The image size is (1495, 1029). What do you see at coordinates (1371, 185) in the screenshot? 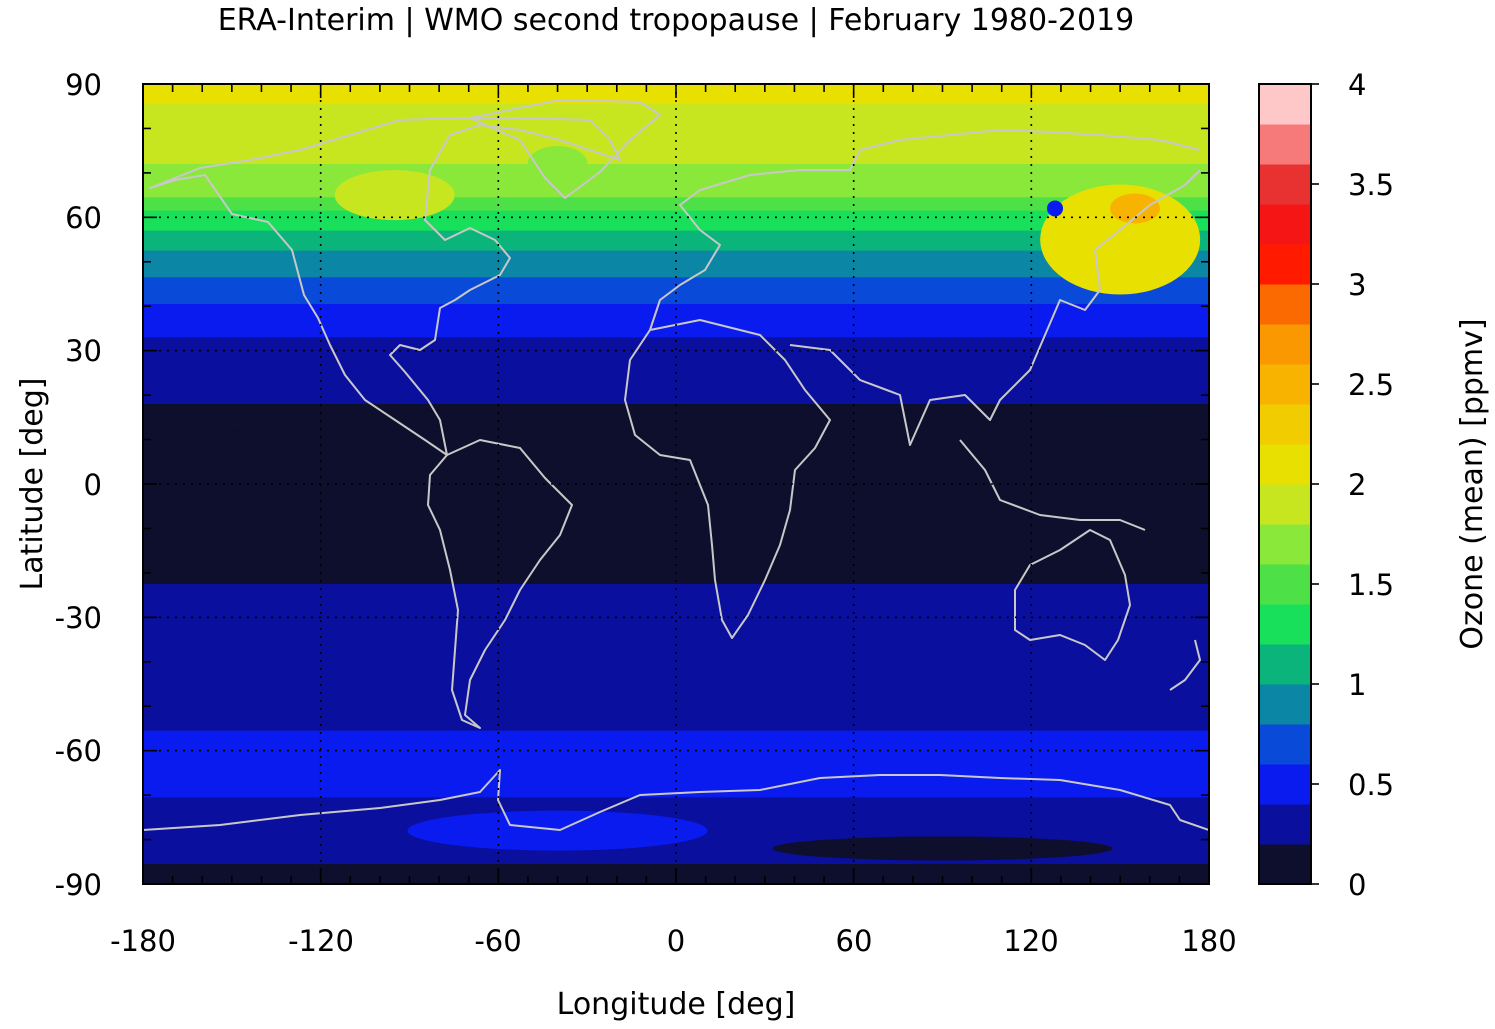
I see `colorbar-tick-label: 3.5` at bounding box center [1371, 185].